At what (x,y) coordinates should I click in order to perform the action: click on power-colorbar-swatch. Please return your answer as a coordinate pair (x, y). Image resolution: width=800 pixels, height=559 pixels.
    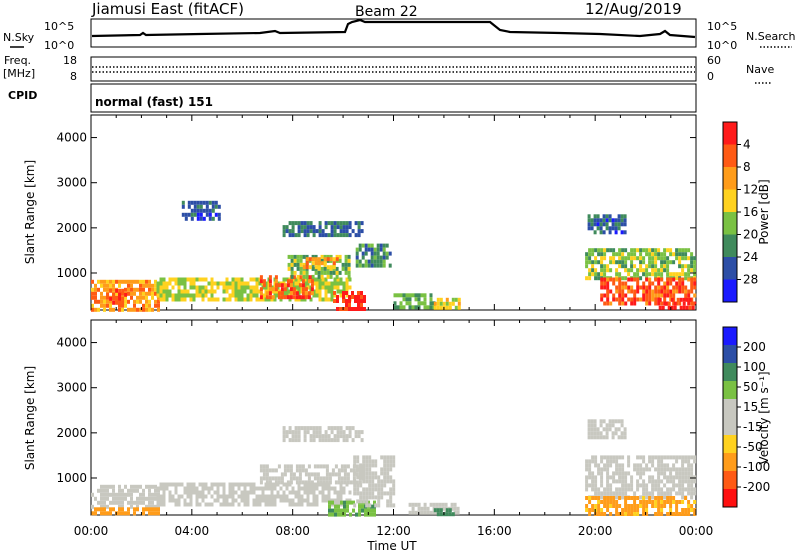
    Looking at the image, I should click on (730, 268).